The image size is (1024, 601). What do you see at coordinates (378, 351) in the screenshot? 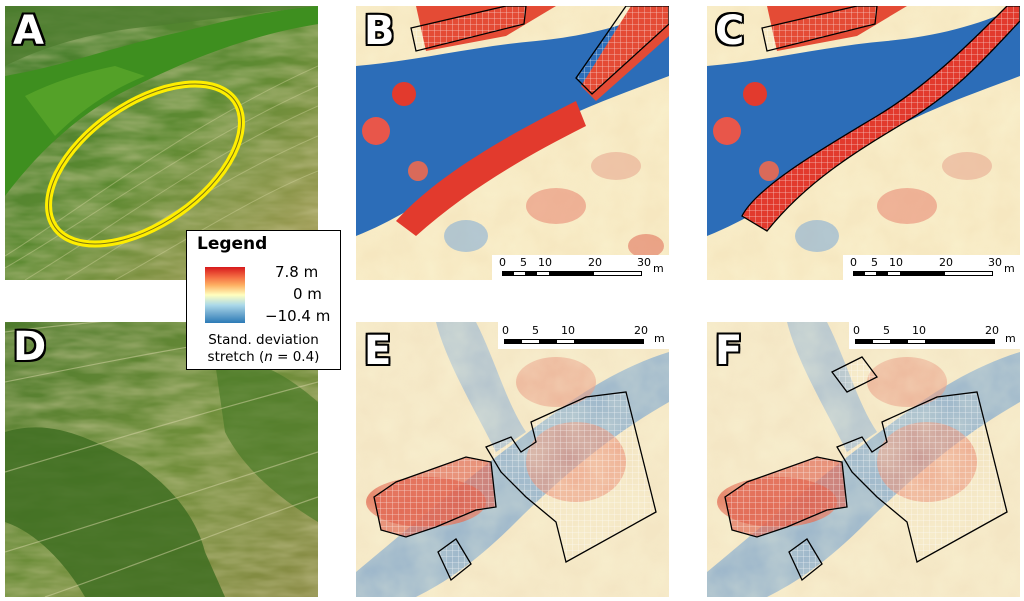
I see `panel-label-e: E` at bounding box center [378, 351].